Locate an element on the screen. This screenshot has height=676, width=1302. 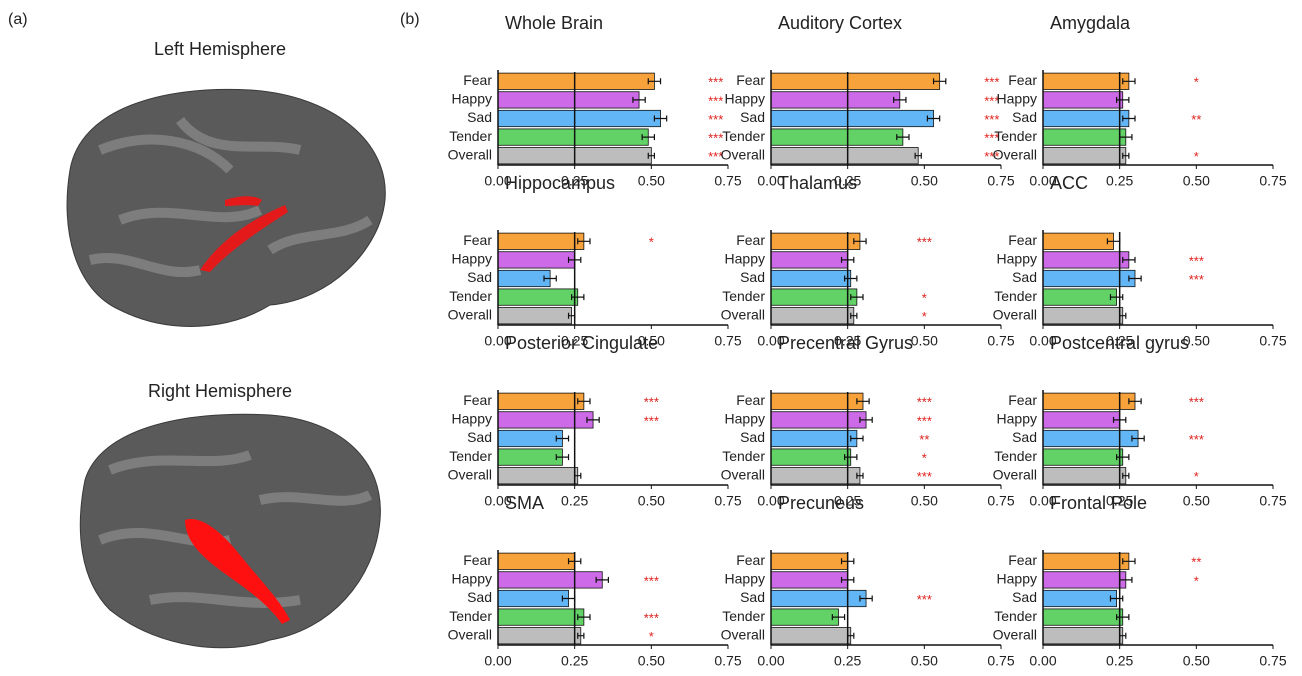
activation is located at coordinates (237, 571).